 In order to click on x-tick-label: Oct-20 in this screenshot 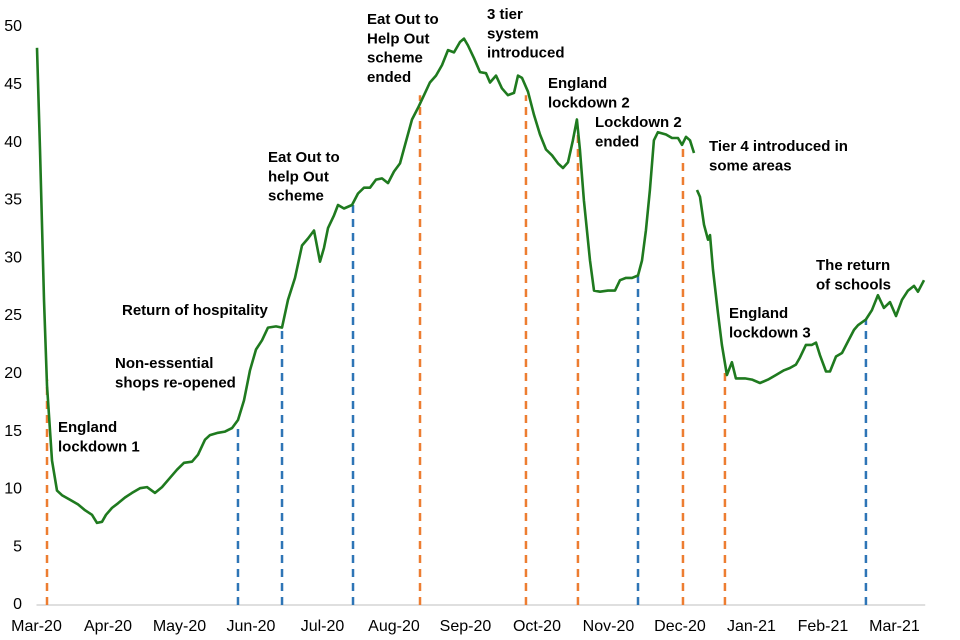, I will do `click(537, 626)`.